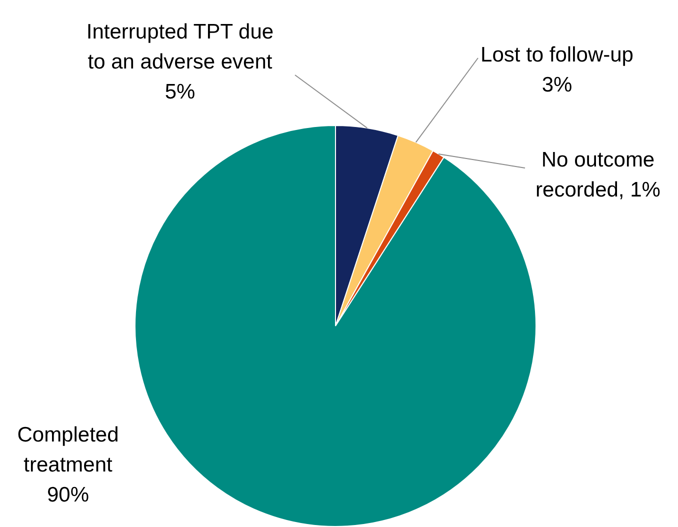 Image resolution: width=678 pixels, height=527 pixels. What do you see at coordinates (68, 494) in the screenshot?
I see `data-label: 90%` at bounding box center [68, 494].